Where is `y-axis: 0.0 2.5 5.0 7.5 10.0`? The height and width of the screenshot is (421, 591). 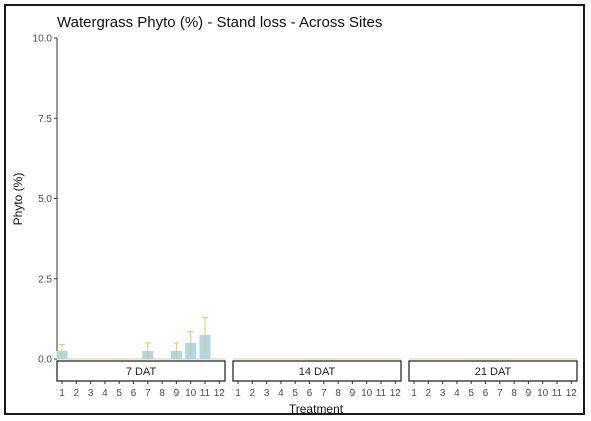
y-axis: 0.0 2.5 5.0 7.5 10.0 is located at coordinates (45, 200).